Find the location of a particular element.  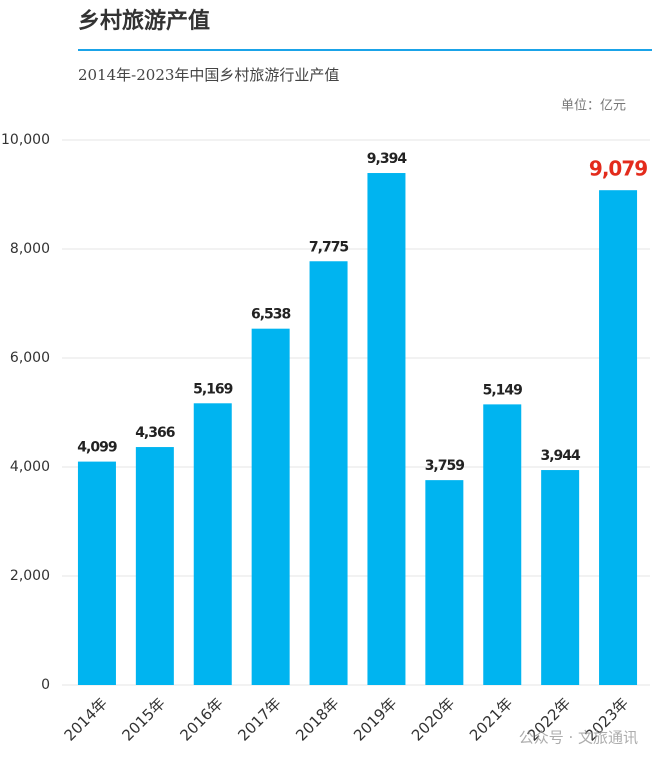

unit-note: 单位：亿元 is located at coordinates (593, 106).